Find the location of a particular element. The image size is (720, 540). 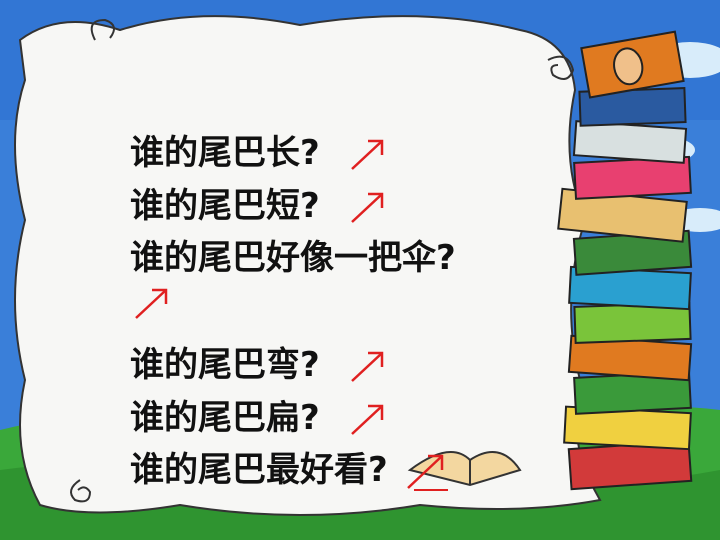

question-line-short: 谁的尾巴短? is located at coordinates (259, 206).